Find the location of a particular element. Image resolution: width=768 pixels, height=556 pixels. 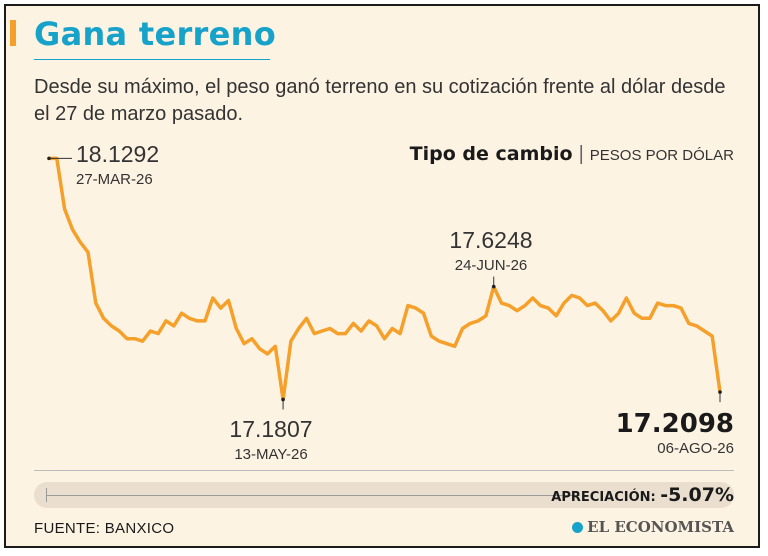

source-note: FUENTE: BANXICO is located at coordinates (104, 528).